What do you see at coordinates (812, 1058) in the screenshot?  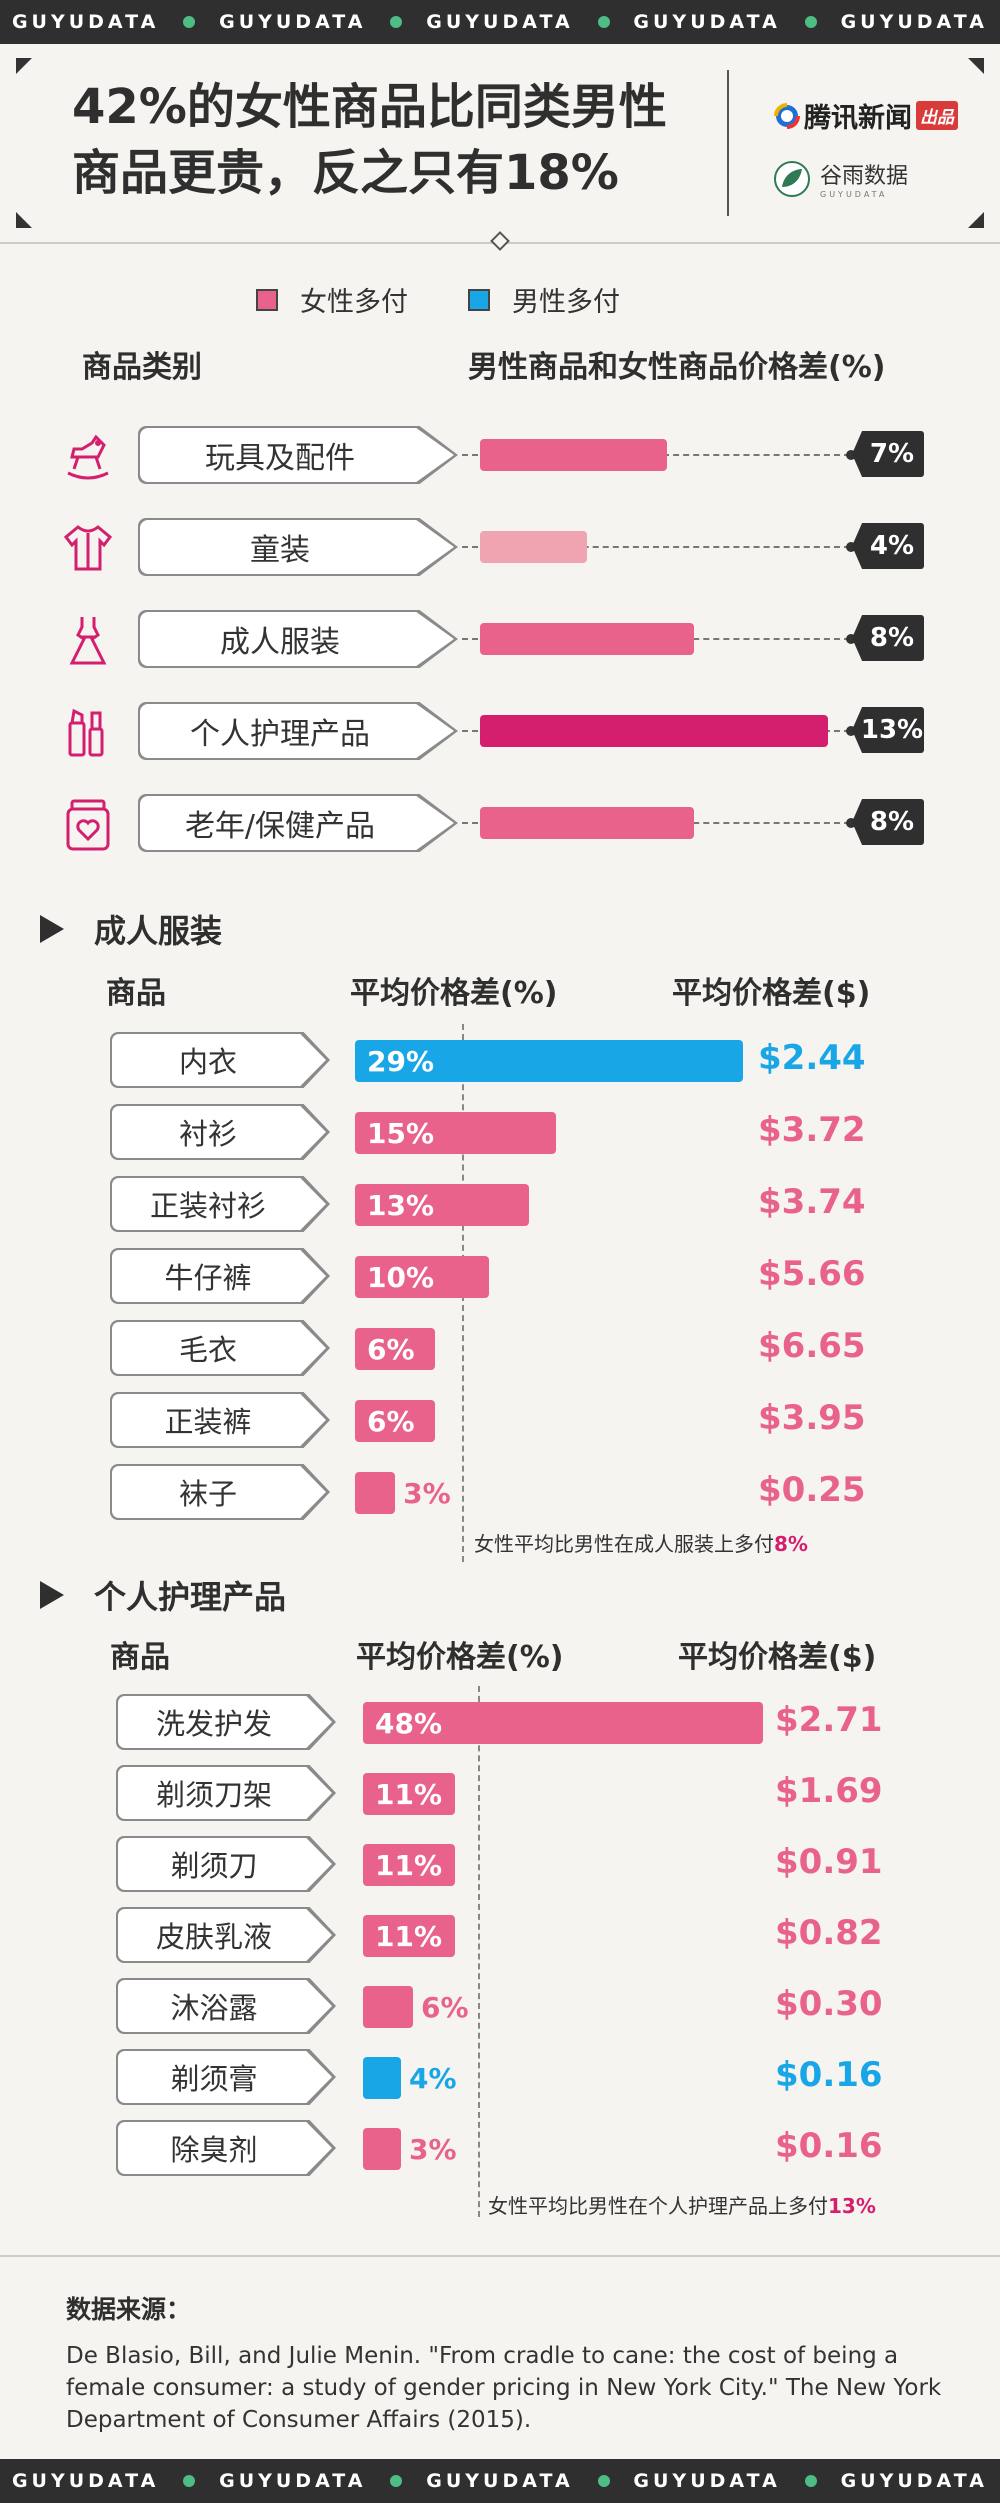 I see `dollar-label: $2.44` at bounding box center [812, 1058].